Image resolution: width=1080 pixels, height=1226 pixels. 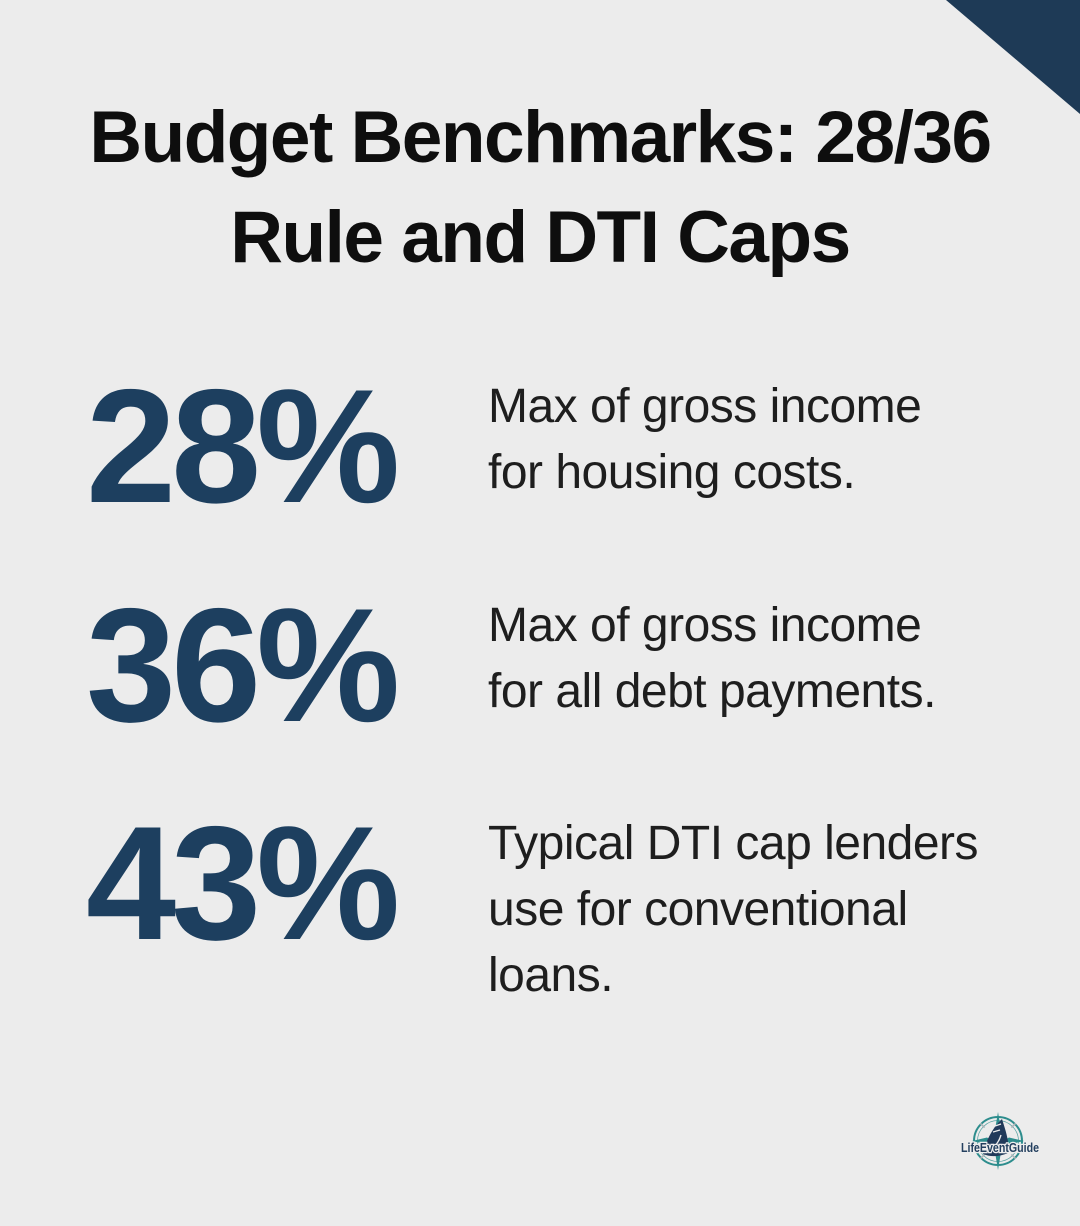 I want to click on compass-tick-sw, so click(x=982, y=1156).